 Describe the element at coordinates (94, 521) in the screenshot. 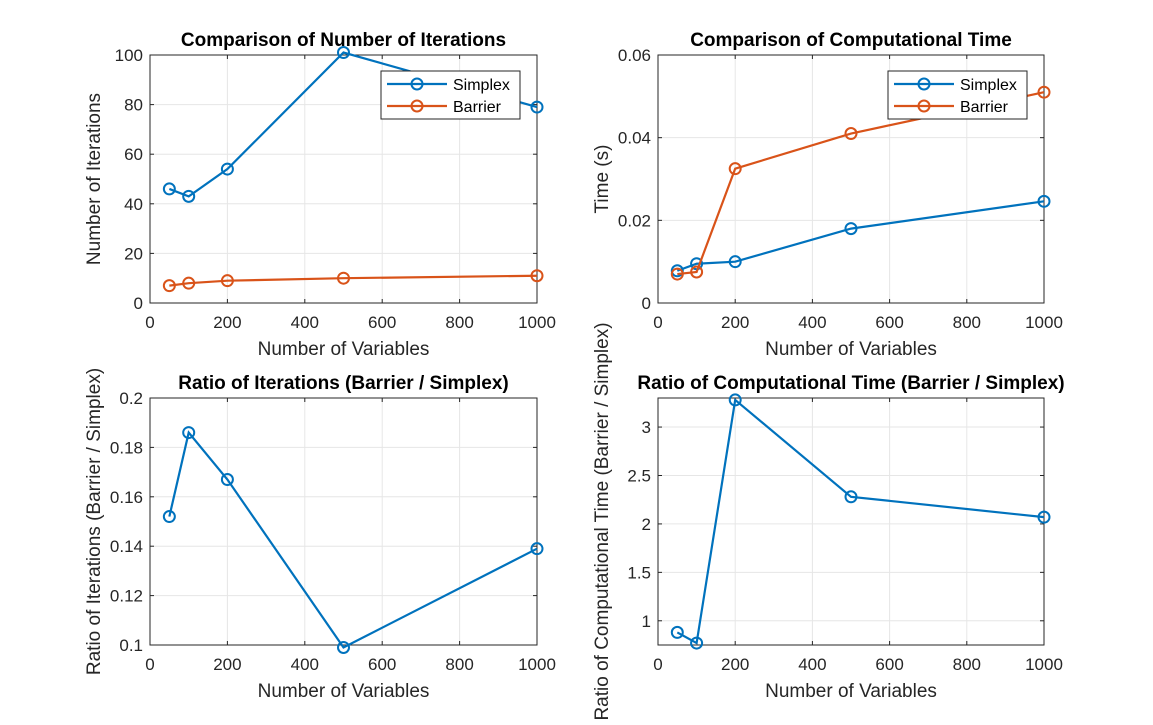

I see `y-axis-label: Ratio of Iterations (Barrier / Simplex)` at that location.